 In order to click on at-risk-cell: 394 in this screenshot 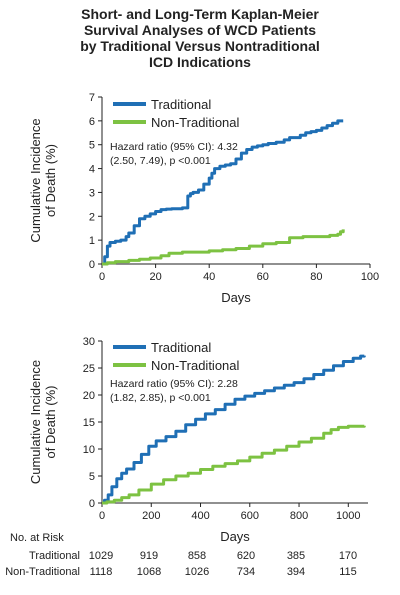, I will do `click(296, 572)`.